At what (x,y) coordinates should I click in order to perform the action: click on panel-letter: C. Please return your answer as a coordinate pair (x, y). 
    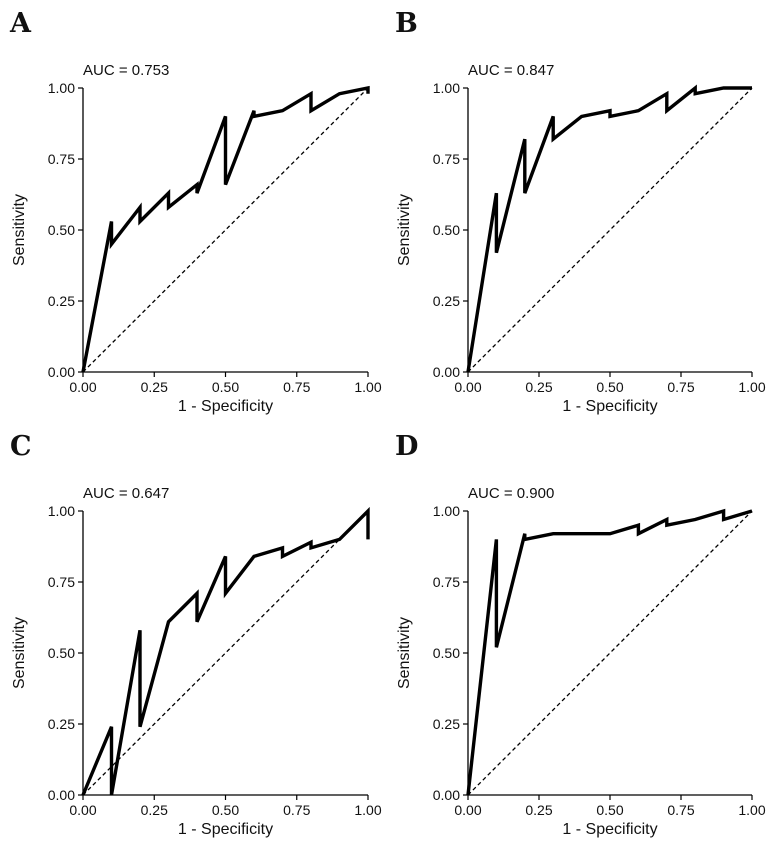
    Looking at the image, I should click on (21, 446).